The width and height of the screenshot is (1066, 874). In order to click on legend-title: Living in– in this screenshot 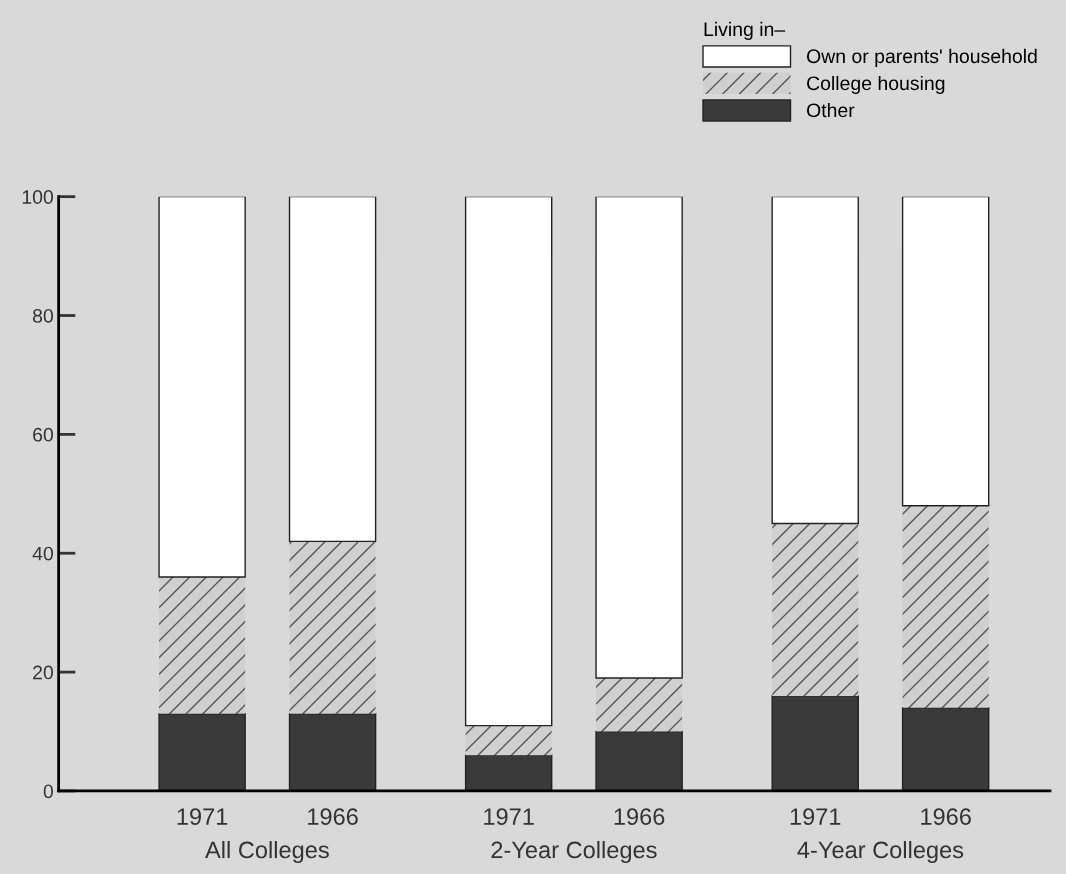, I will do `click(745, 30)`.